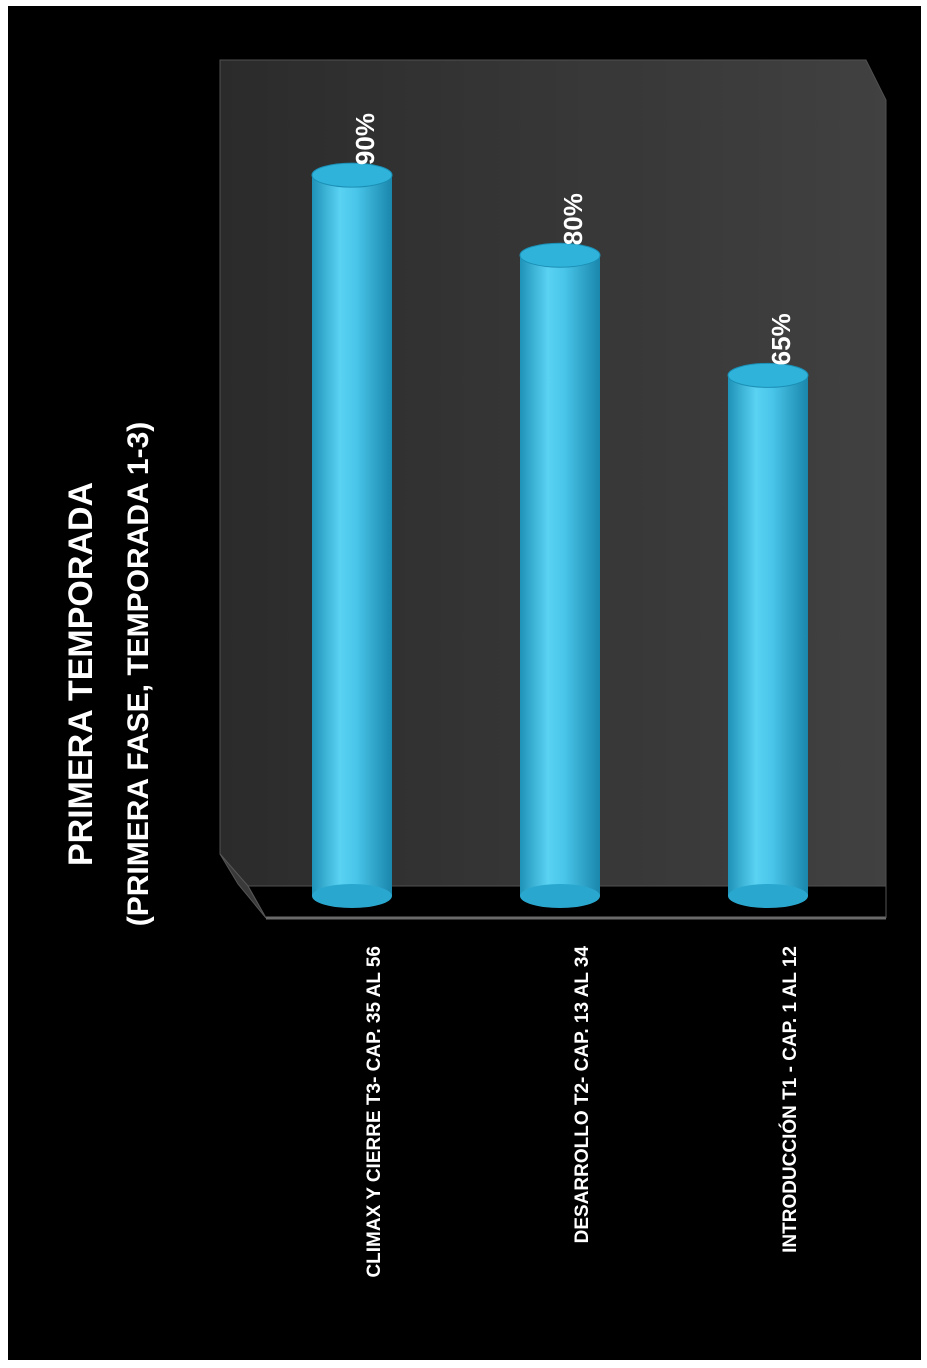  Describe the element at coordinates (573, 219) in the screenshot. I see `data-label-2: 80%` at that location.